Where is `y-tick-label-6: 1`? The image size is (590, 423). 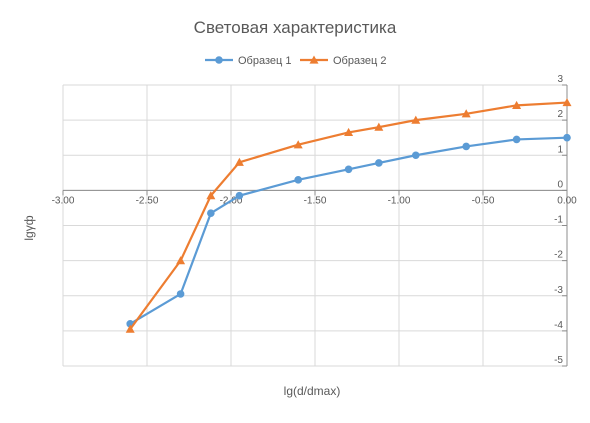
y-tick-label-6: 1 is located at coordinates (560, 149).